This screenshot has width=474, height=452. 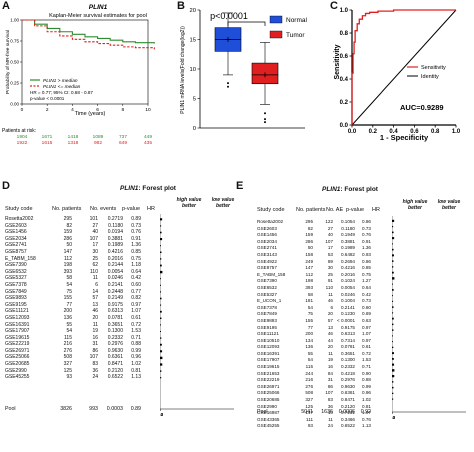 What do you see at coordinates (276, 34) in the screenshot?
I see `box-legend-tumor-swatch` at bounding box center [276, 34].